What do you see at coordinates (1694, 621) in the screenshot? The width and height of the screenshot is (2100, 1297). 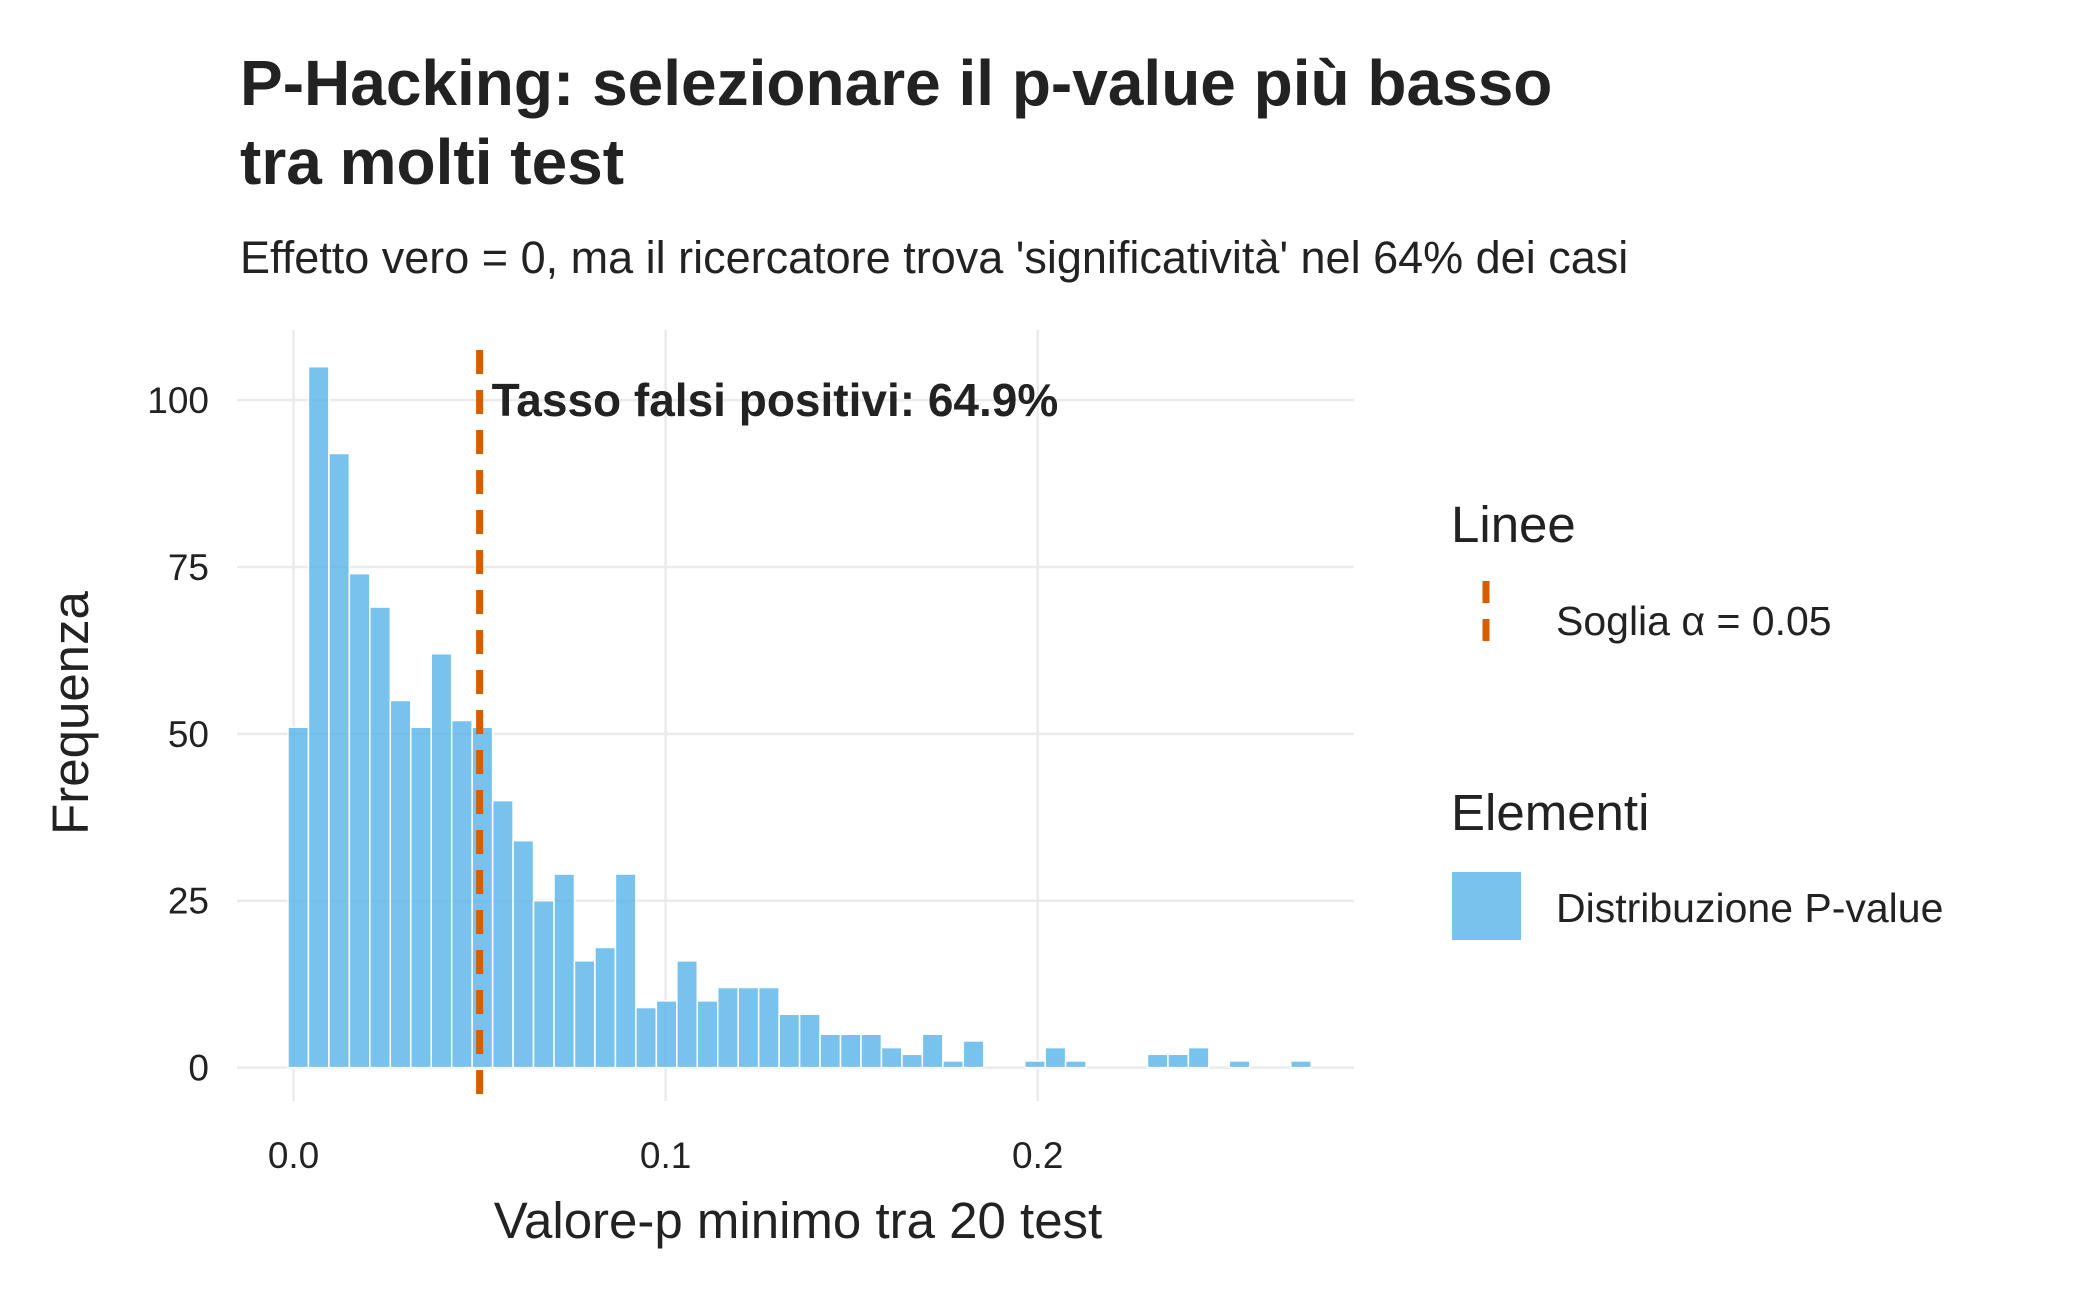 I see `legend-label: Soglia α = 0.05` at bounding box center [1694, 621].